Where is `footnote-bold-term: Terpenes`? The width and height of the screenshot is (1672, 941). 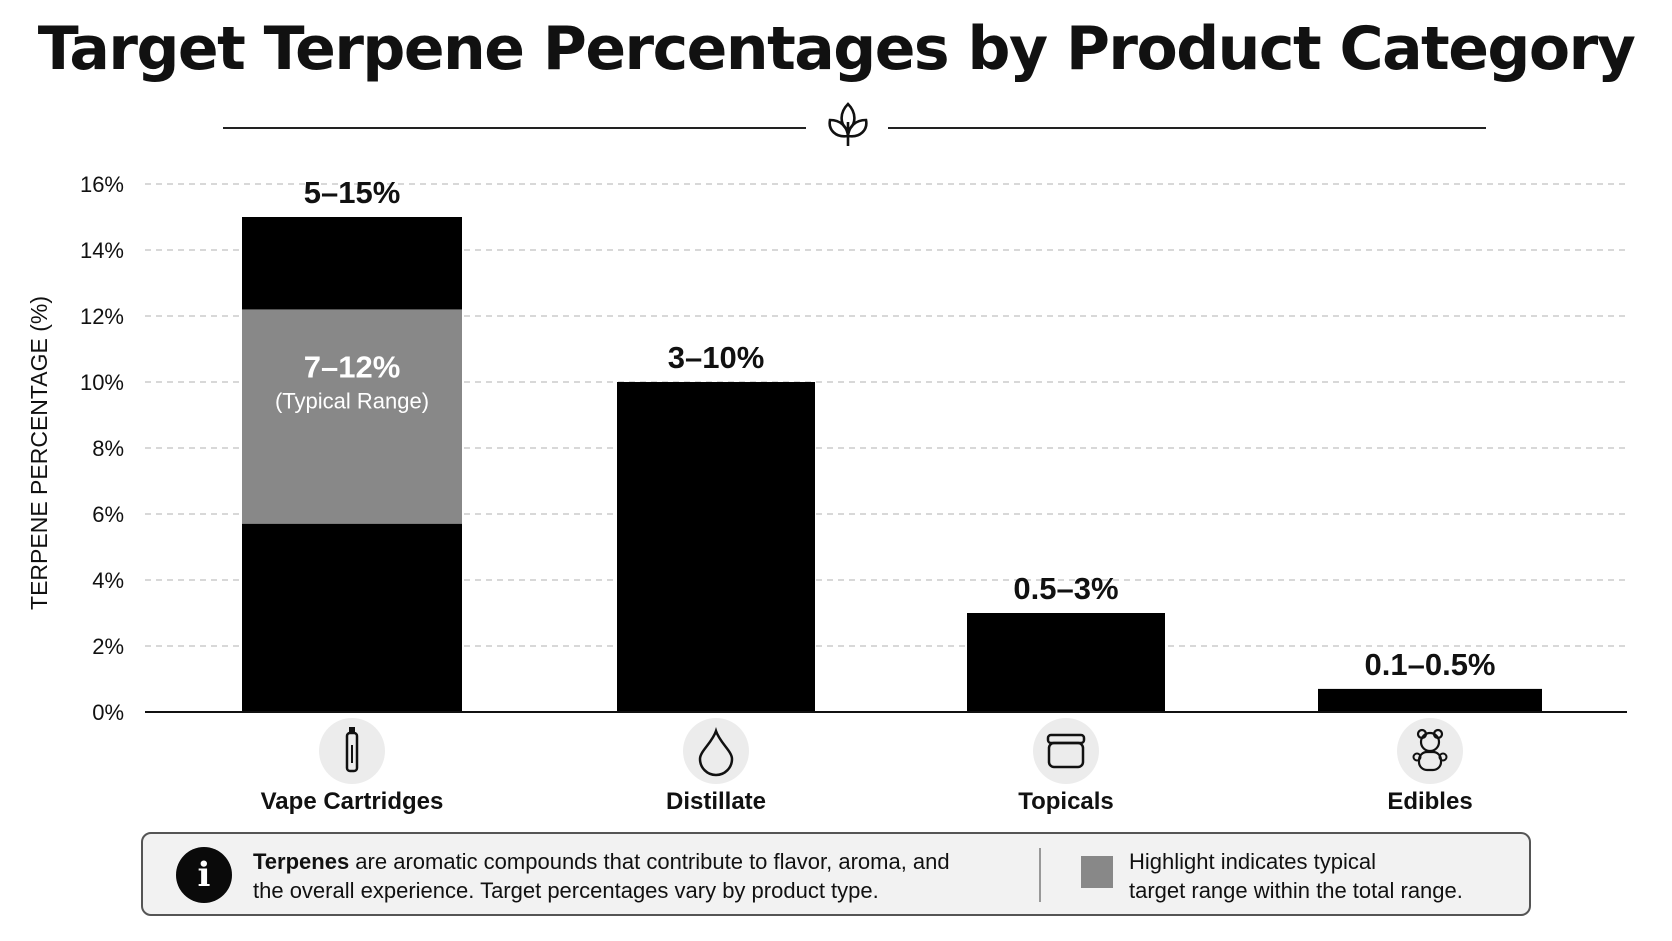
footnote-bold-term: Terpenes is located at coordinates (301, 861).